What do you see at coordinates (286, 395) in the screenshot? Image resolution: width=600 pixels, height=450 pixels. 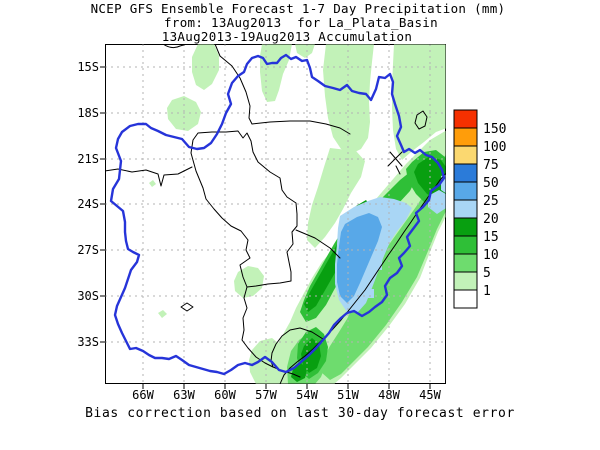 I see `x-axis-labels: 66W 63W 60W 57W 54W 51W 48W 45W` at bounding box center [286, 395].